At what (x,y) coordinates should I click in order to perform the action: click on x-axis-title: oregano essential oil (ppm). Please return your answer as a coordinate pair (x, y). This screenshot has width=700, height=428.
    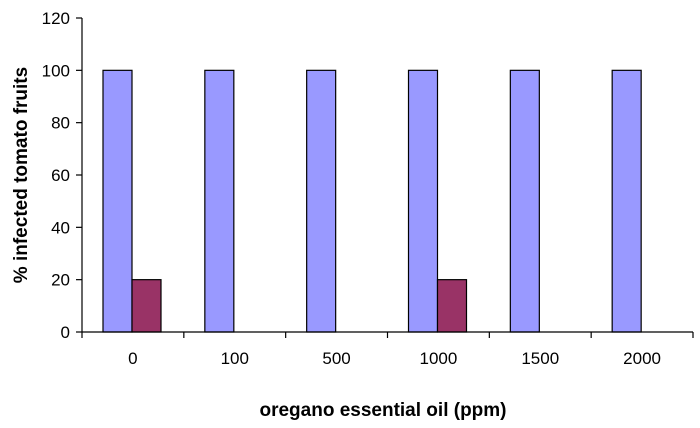
    Looking at the image, I should click on (382, 410).